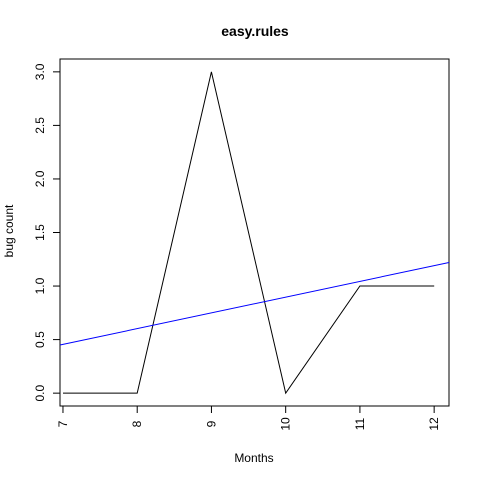 The width and height of the screenshot is (480, 480). Describe the element at coordinates (40, 178) in the screenshot. I see `y-tick-label: 2.0` at that location.